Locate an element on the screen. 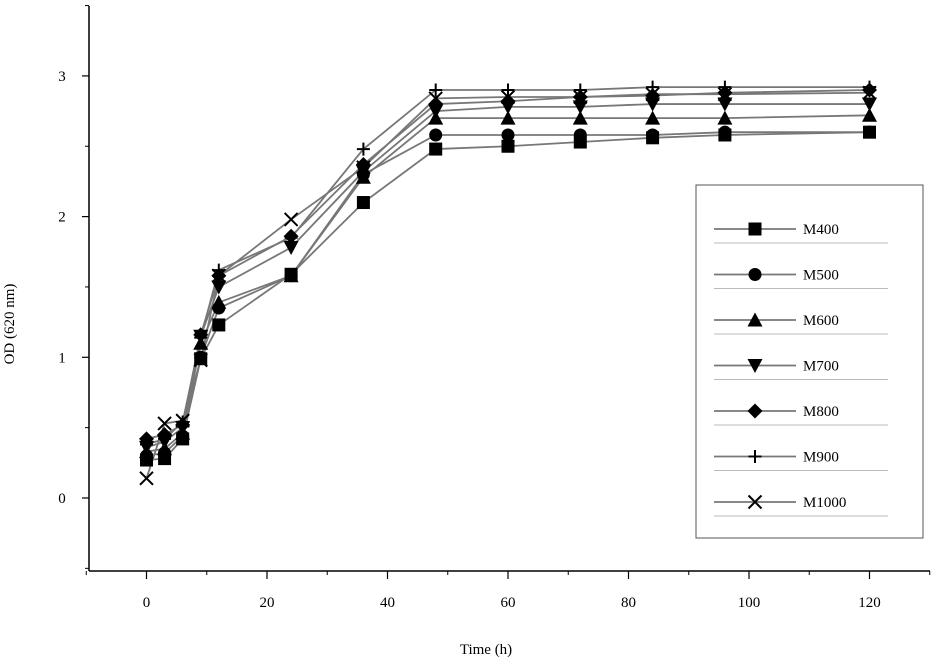 The image size is (931, 665). legend-label: M500 is located at coordinates (821, 276).